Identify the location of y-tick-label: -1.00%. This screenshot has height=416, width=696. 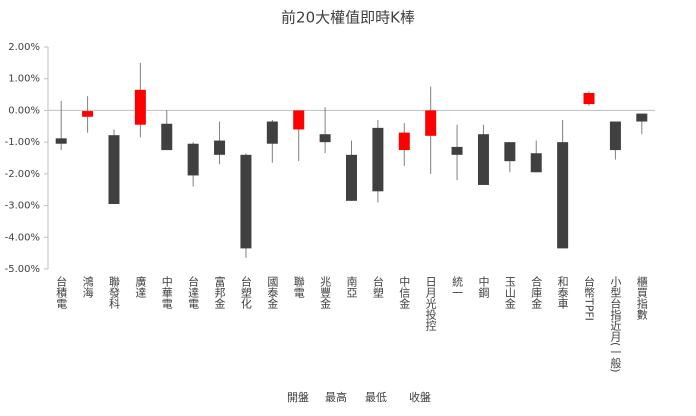
(22, 142).